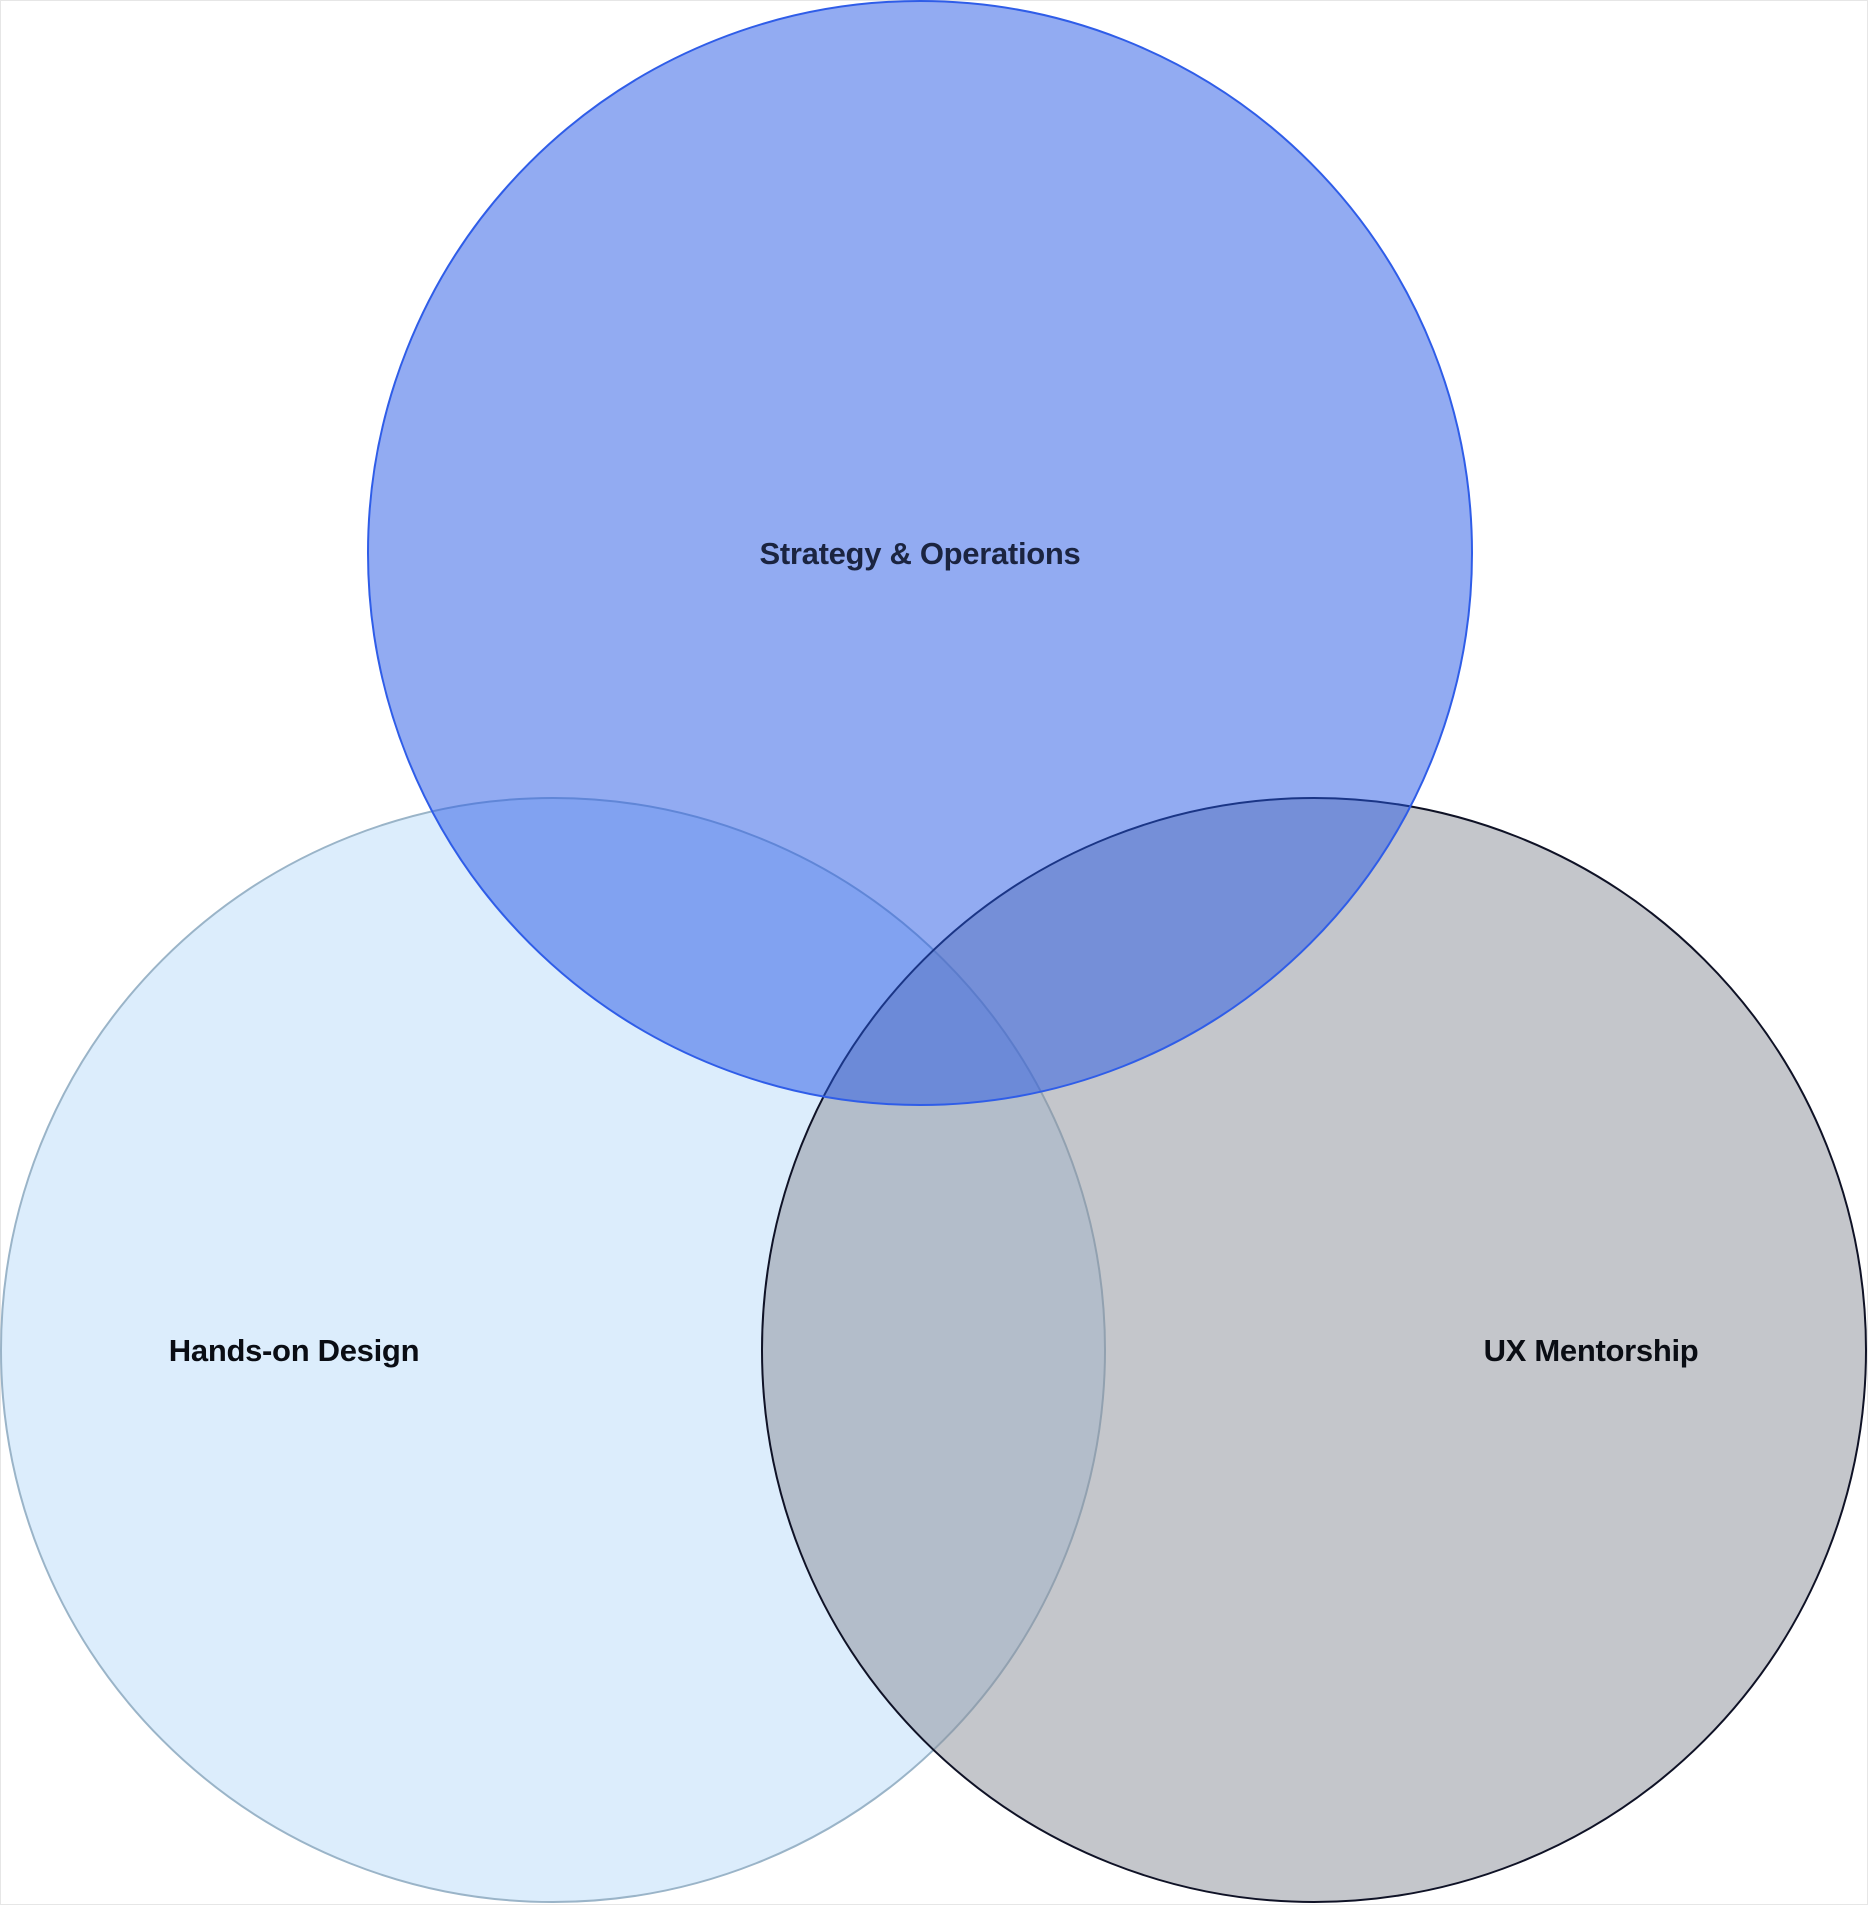  I want to click on venn-label-hands-on-design: Hands-on Design, so click(294, 1350).